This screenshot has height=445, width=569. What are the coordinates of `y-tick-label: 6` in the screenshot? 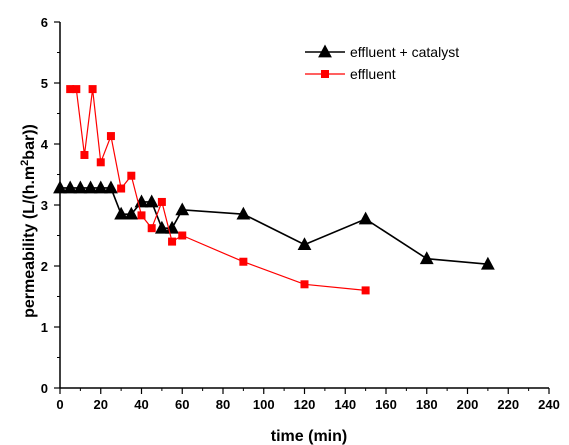 It's located at (44, 22).